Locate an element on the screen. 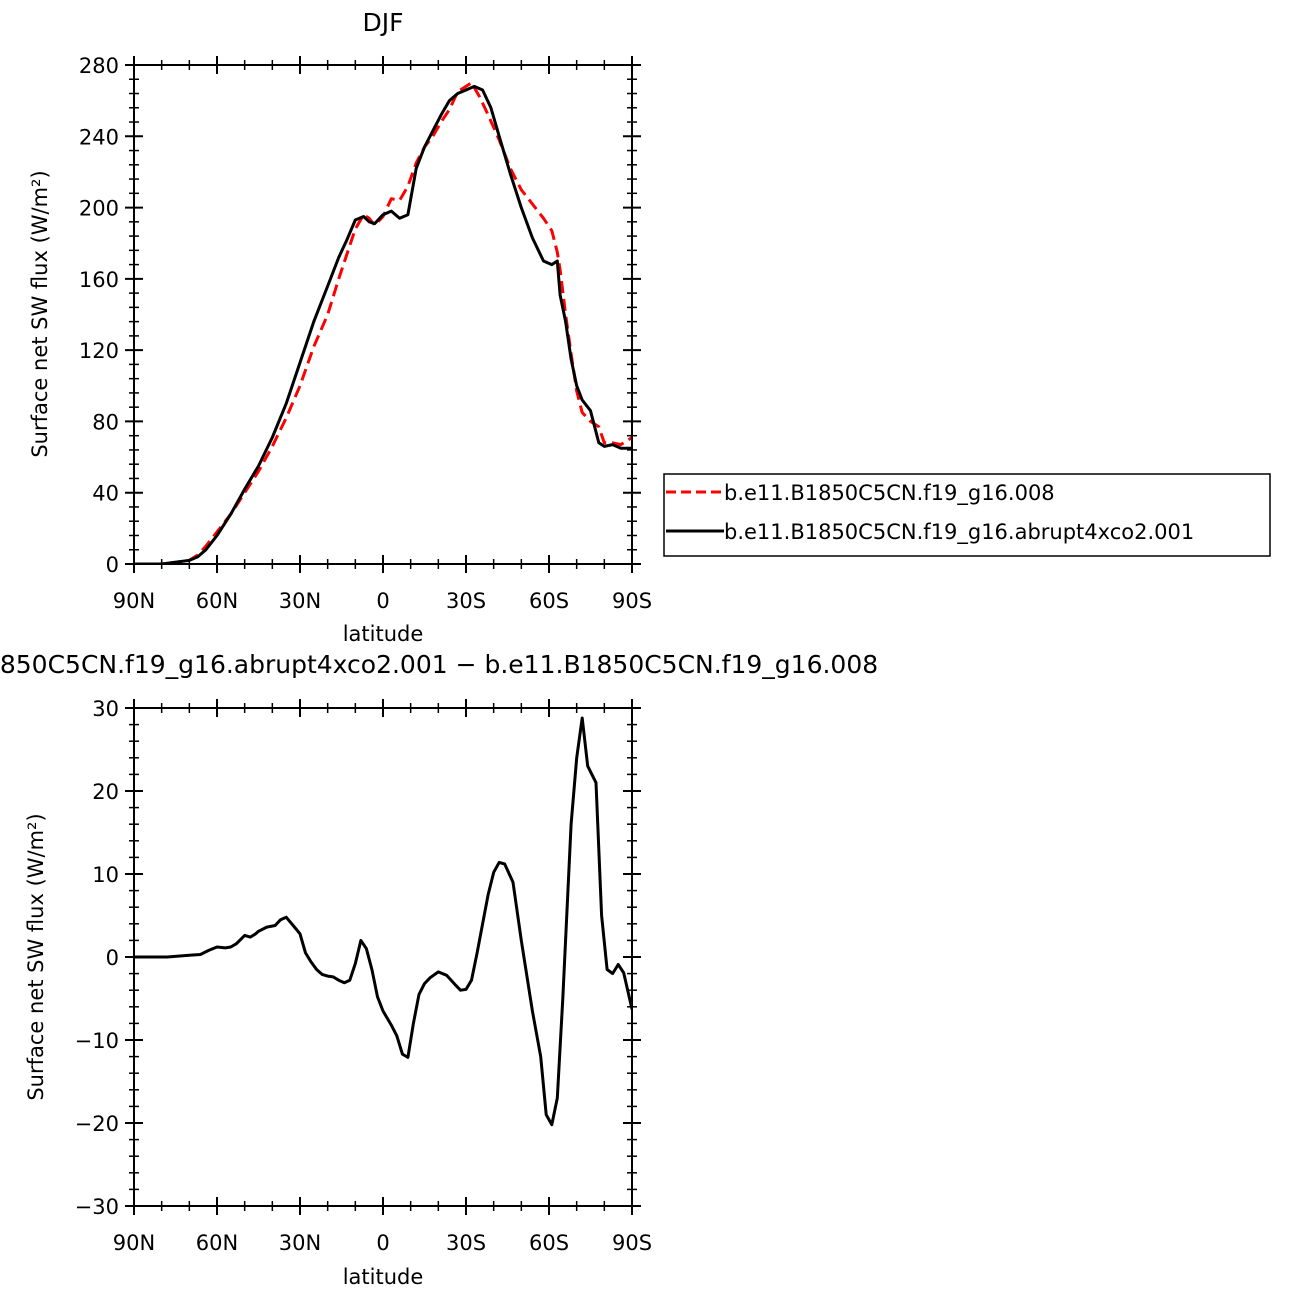 The image size is (1297, 1297). top-y-tick-label: 40 is located at coordinates (105, 494).